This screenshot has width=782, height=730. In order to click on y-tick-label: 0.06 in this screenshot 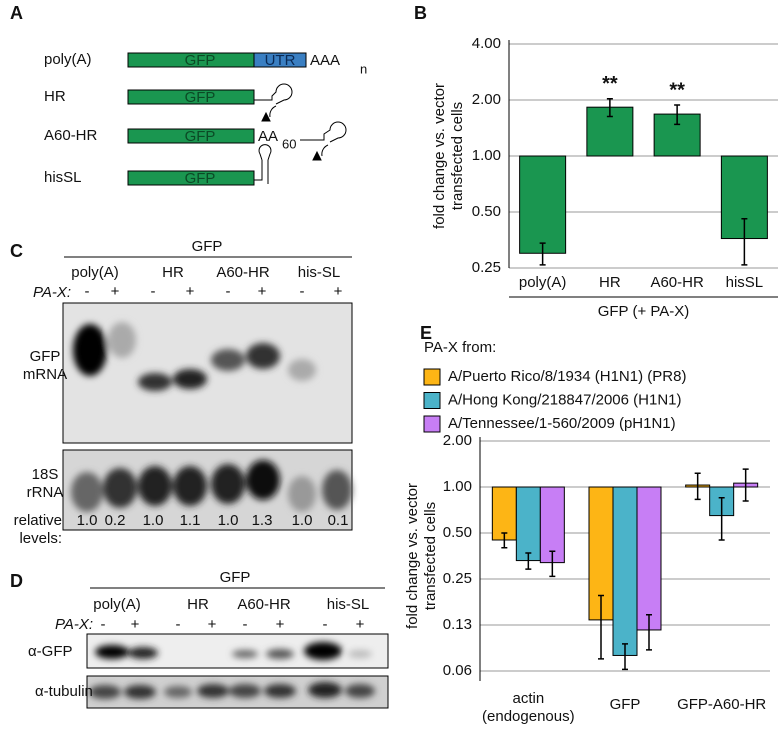, I will do `click(457, 670)`.